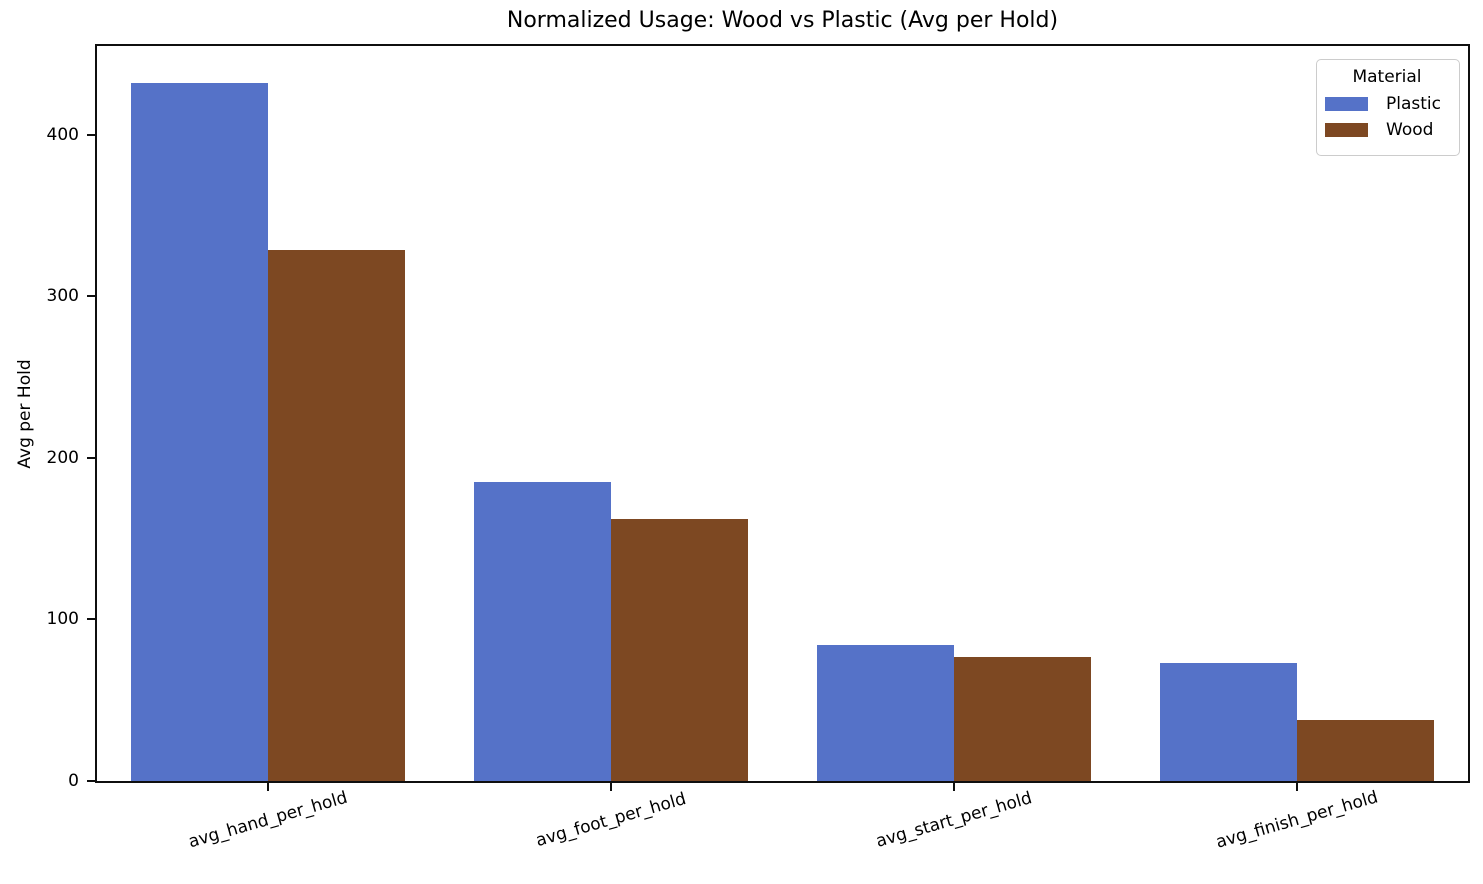 The image size is (1483, 884). I want to click on y-axis-label: Avg per Hold, so click(25, 414).